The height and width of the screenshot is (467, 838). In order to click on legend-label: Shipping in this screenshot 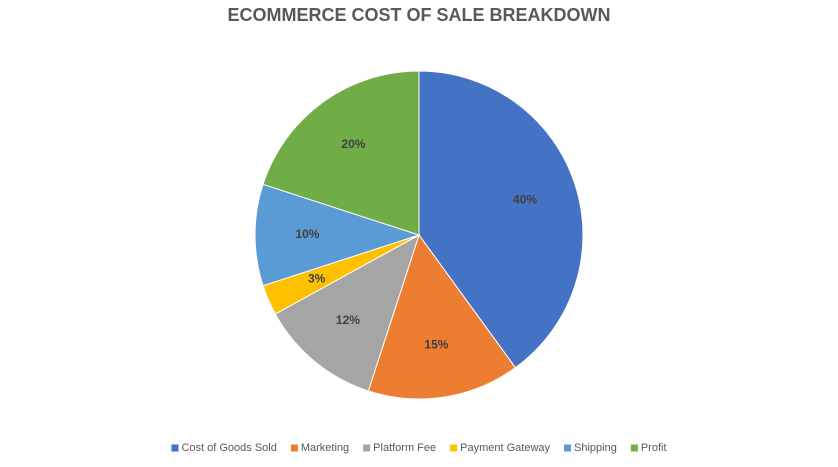, I will do `click(595, 448)`.